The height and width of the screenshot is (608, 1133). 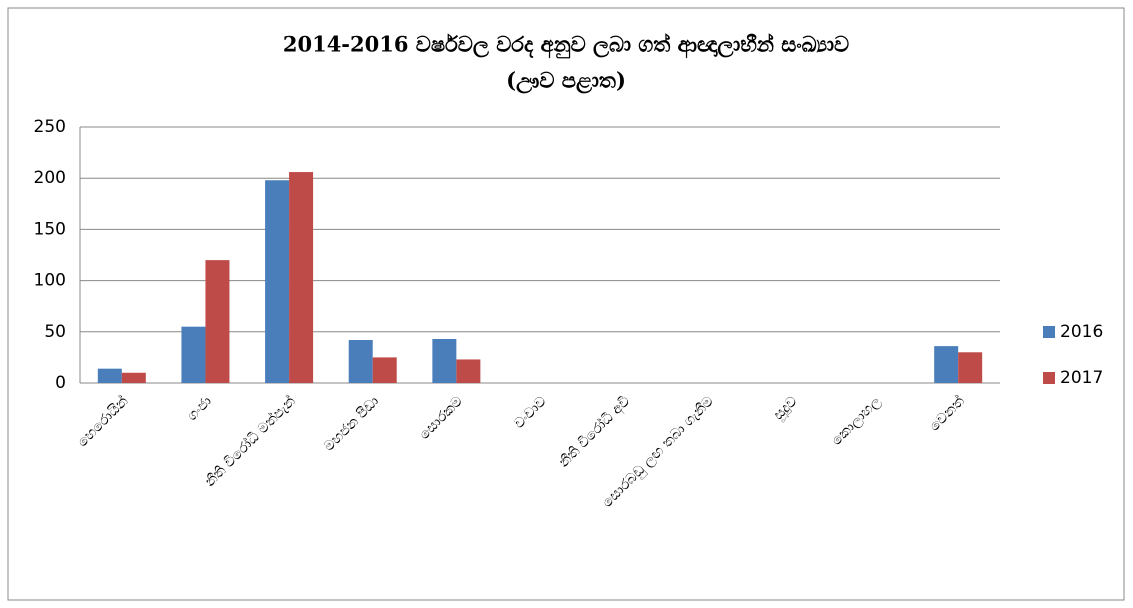 I want to click on legend-label: 2017, so click(x=1081, y=378).